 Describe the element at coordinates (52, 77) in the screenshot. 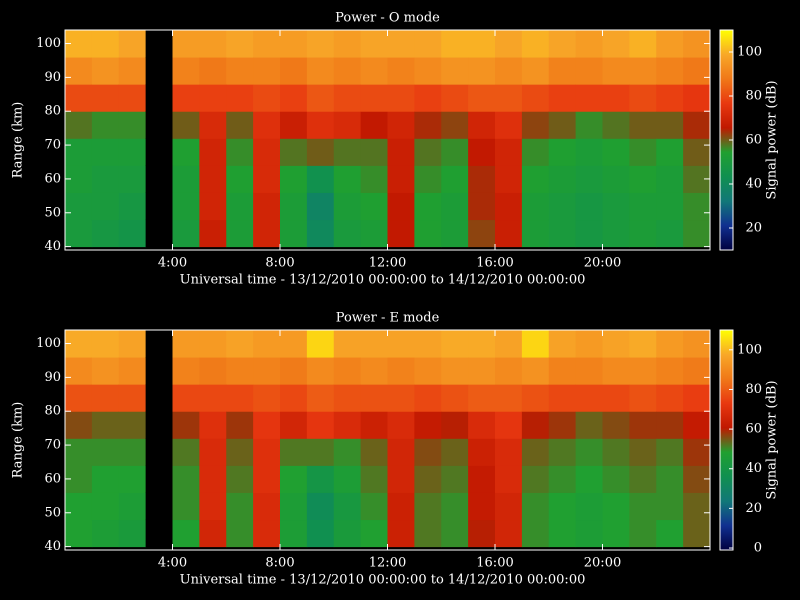

I see `y-tick-label: 90` at that location.